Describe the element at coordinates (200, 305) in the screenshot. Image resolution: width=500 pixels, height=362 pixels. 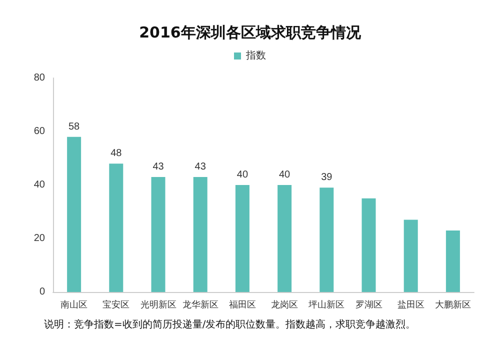
I see `x-tick-label: 龙华新区` at that location.